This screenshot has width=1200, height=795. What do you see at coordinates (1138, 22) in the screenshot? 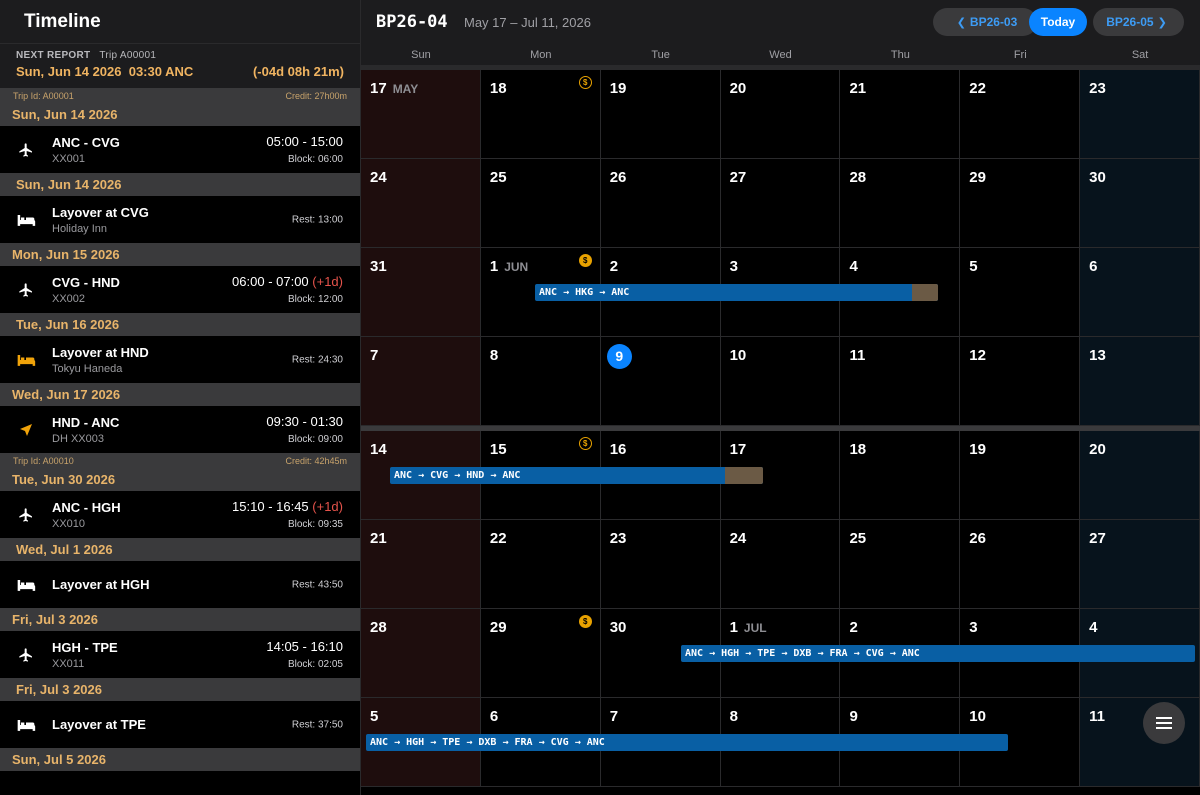
I see `next-period-button: BP26-05 ❯` at bounding box center [1138, 22].